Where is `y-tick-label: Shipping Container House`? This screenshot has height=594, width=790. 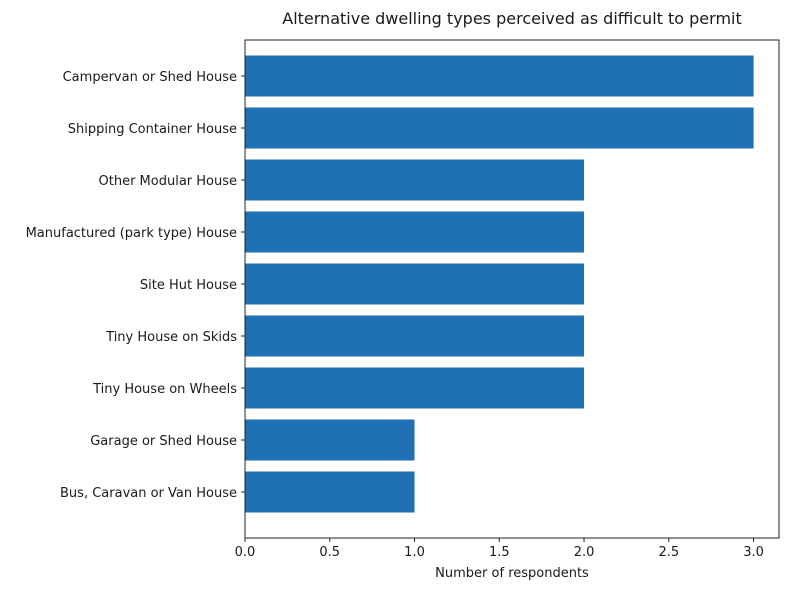
y-tick-label: Shipping Container House is located at coordinates (152, 129).